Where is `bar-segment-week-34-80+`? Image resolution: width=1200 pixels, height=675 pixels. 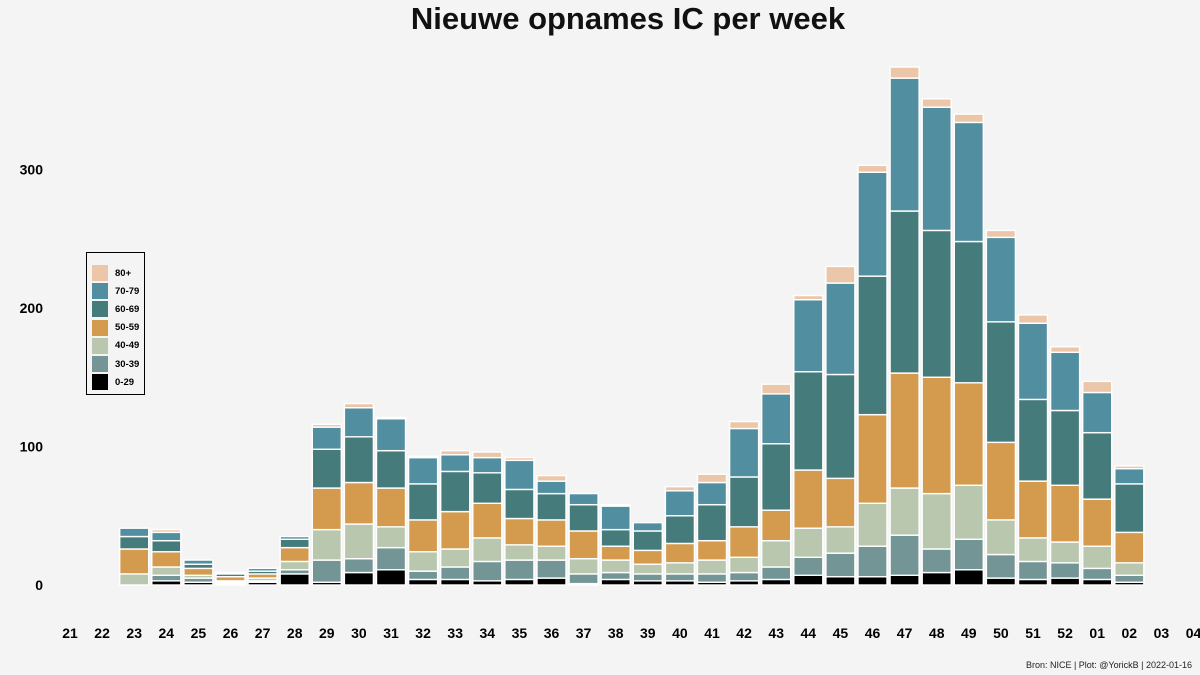
bar-segment-week-34-80+ is located at coordinates (487, 455).